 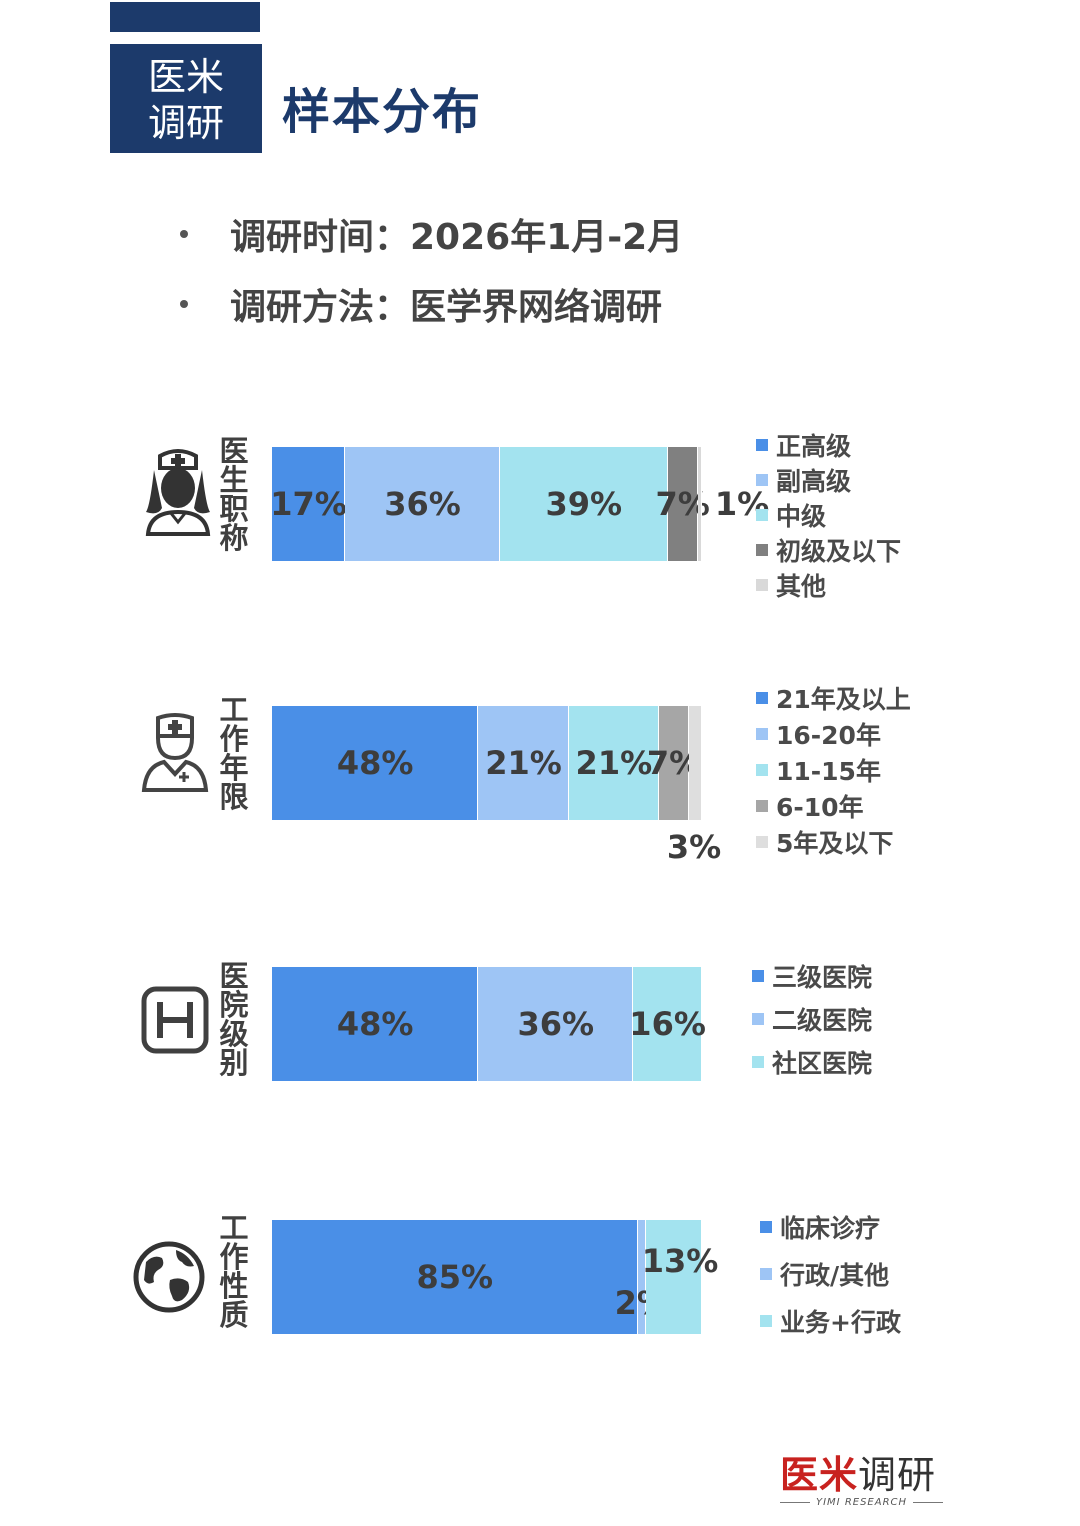 I want to click on legend-item: 其他, so click(x=828, y=584).